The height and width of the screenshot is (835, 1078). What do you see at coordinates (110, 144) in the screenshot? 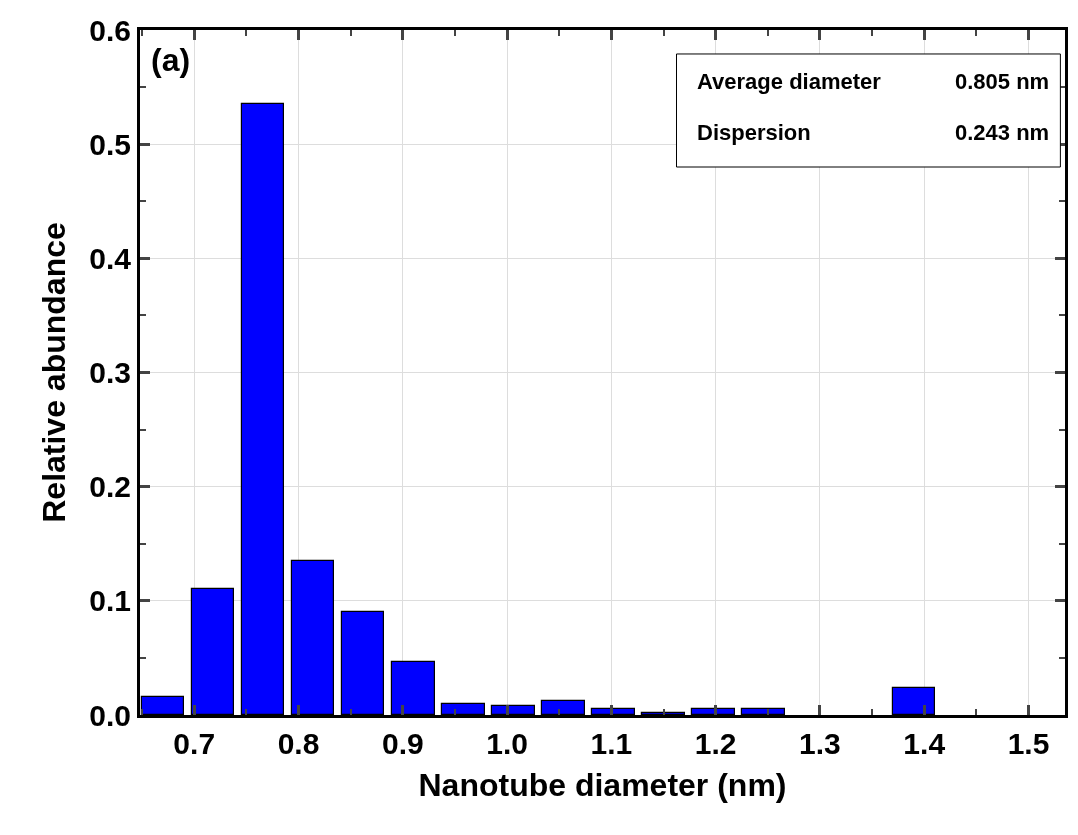
I see `y-tick-label: 0.5` at bounding box center [110, 144].